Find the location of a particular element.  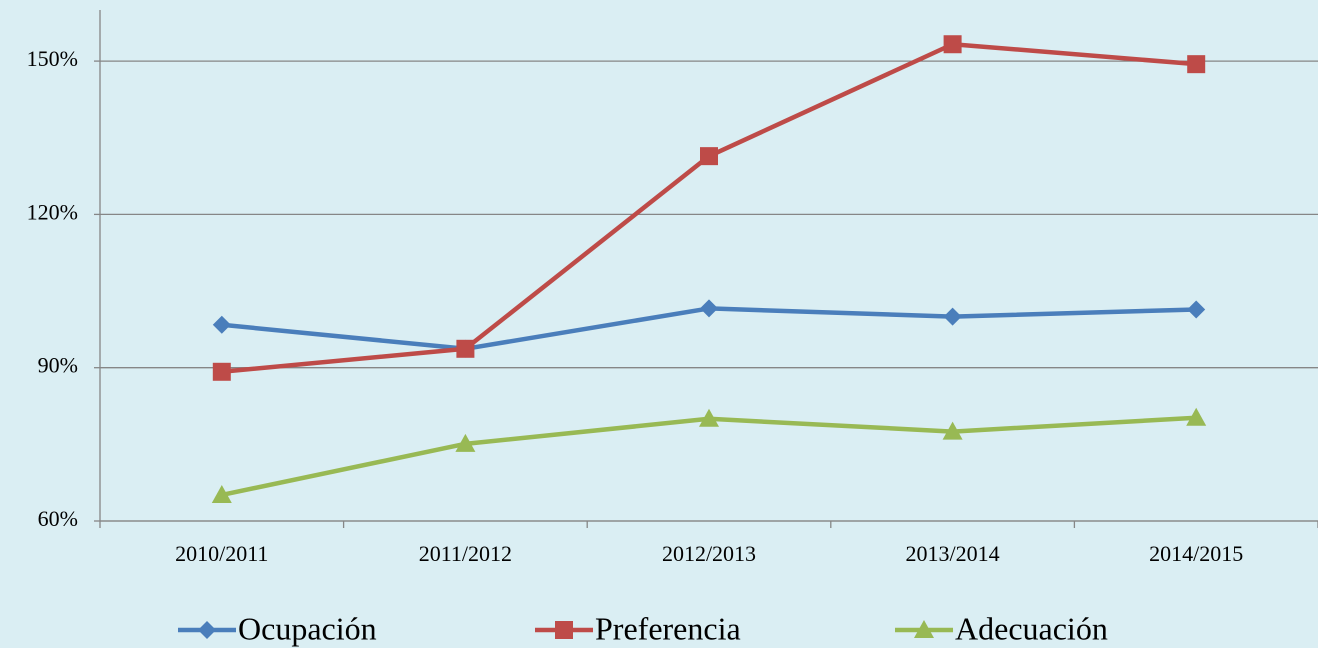

y-tick-label: 60% is located at coordinates (58, 518).